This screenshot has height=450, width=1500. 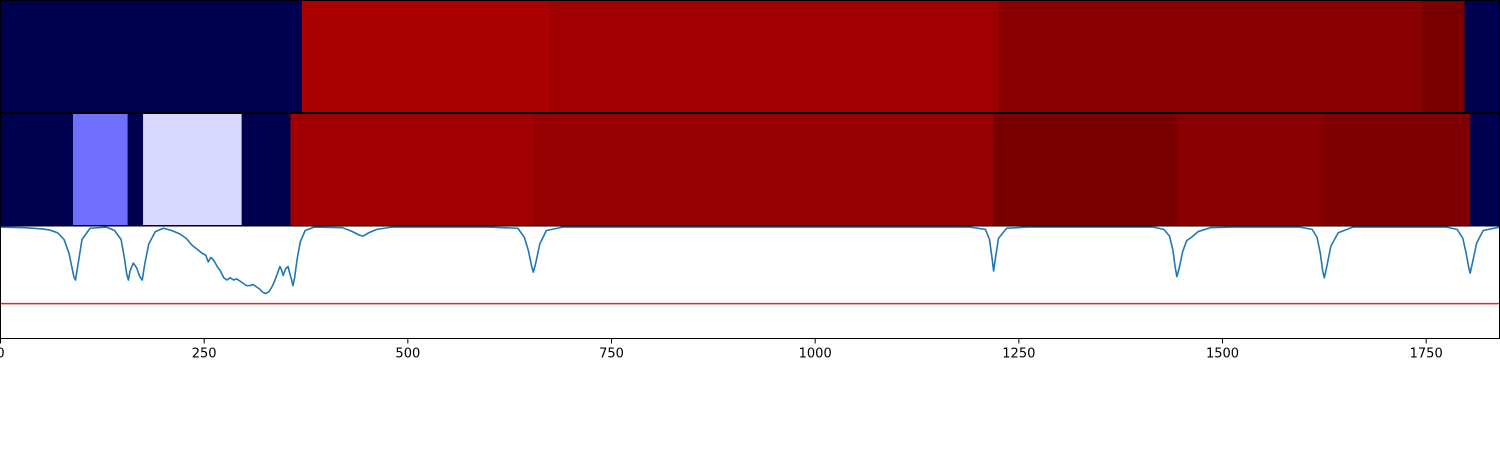 What do you see at coordinates (1222, 354) in the screenshot?
I see `x-tick-label-6: 1500` at bounding box center [1222, 354].